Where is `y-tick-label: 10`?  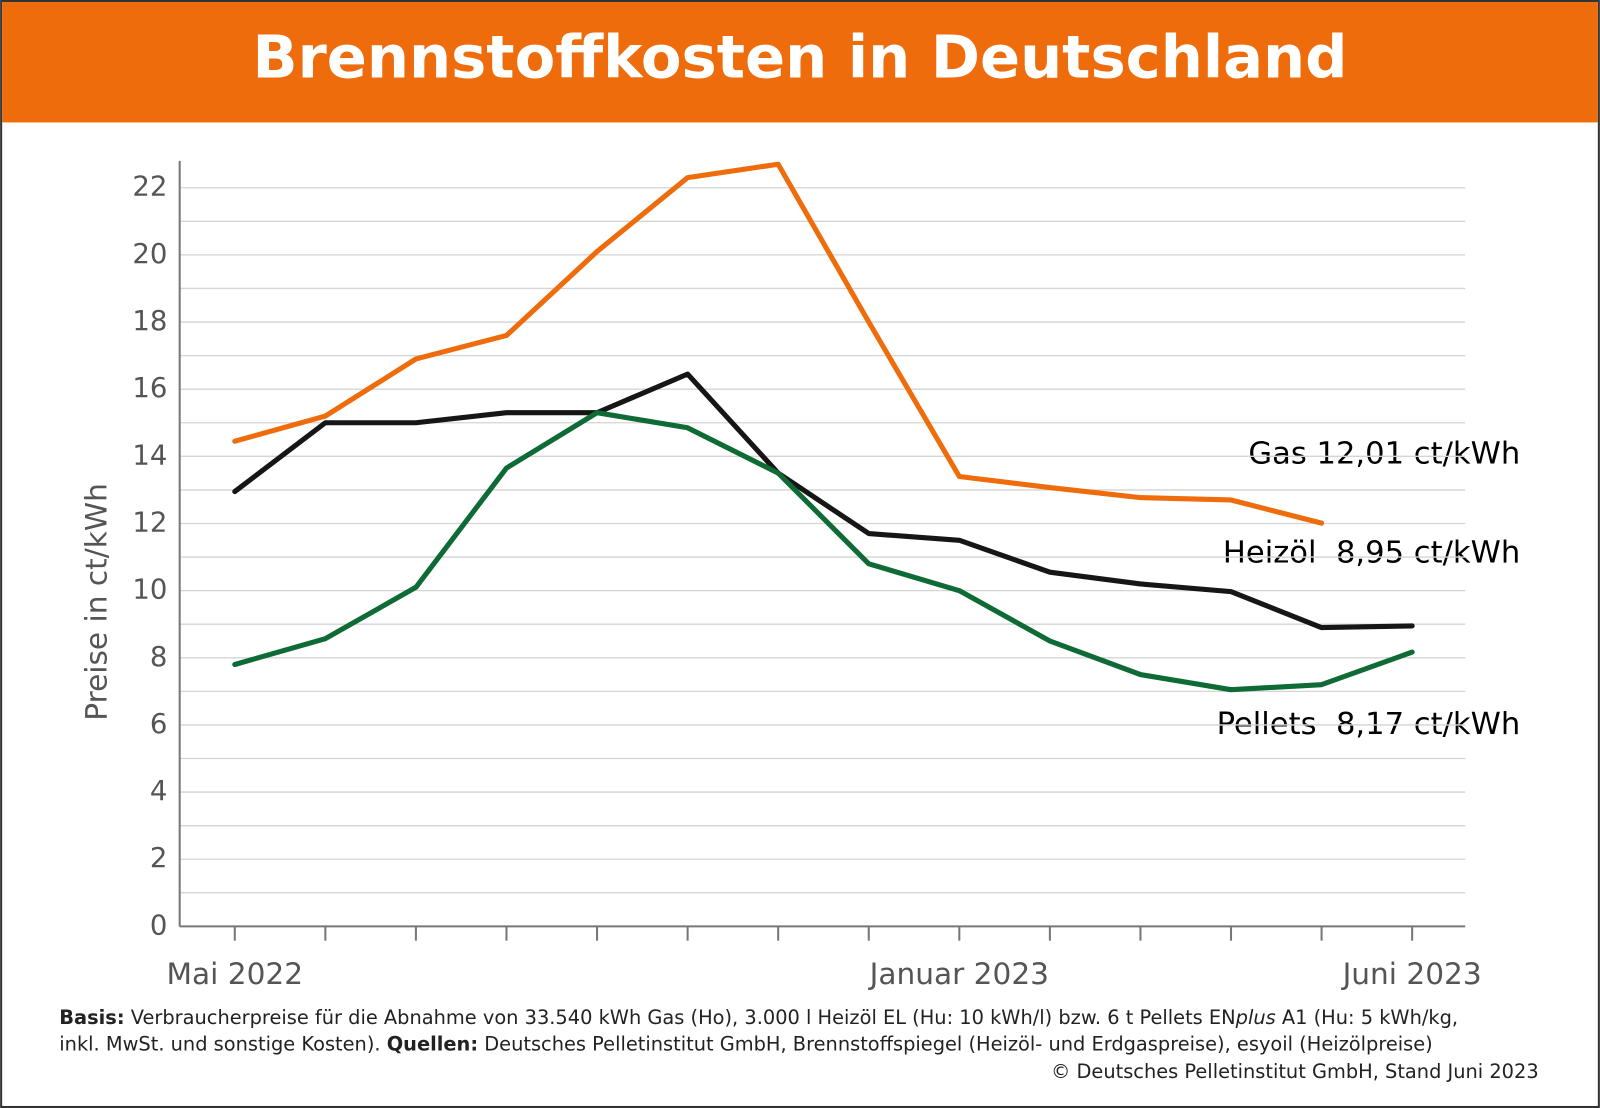
y-tick-label: 10 is located at coordinates (149, 590).